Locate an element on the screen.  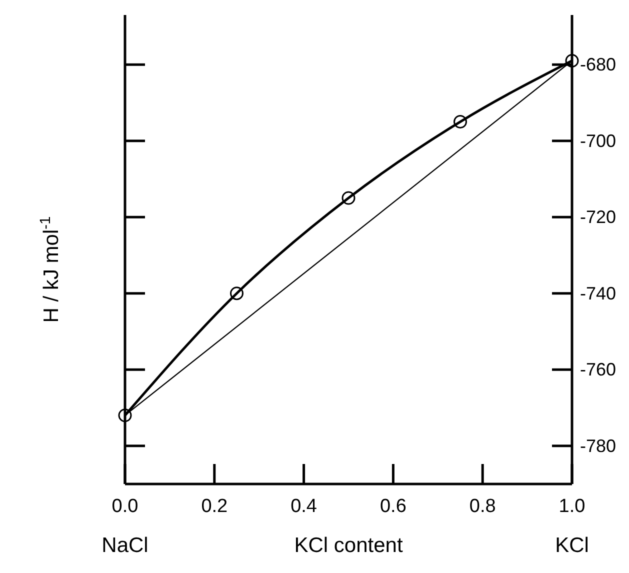
y-tick-label: -720 is located at coordinates (598, 217).